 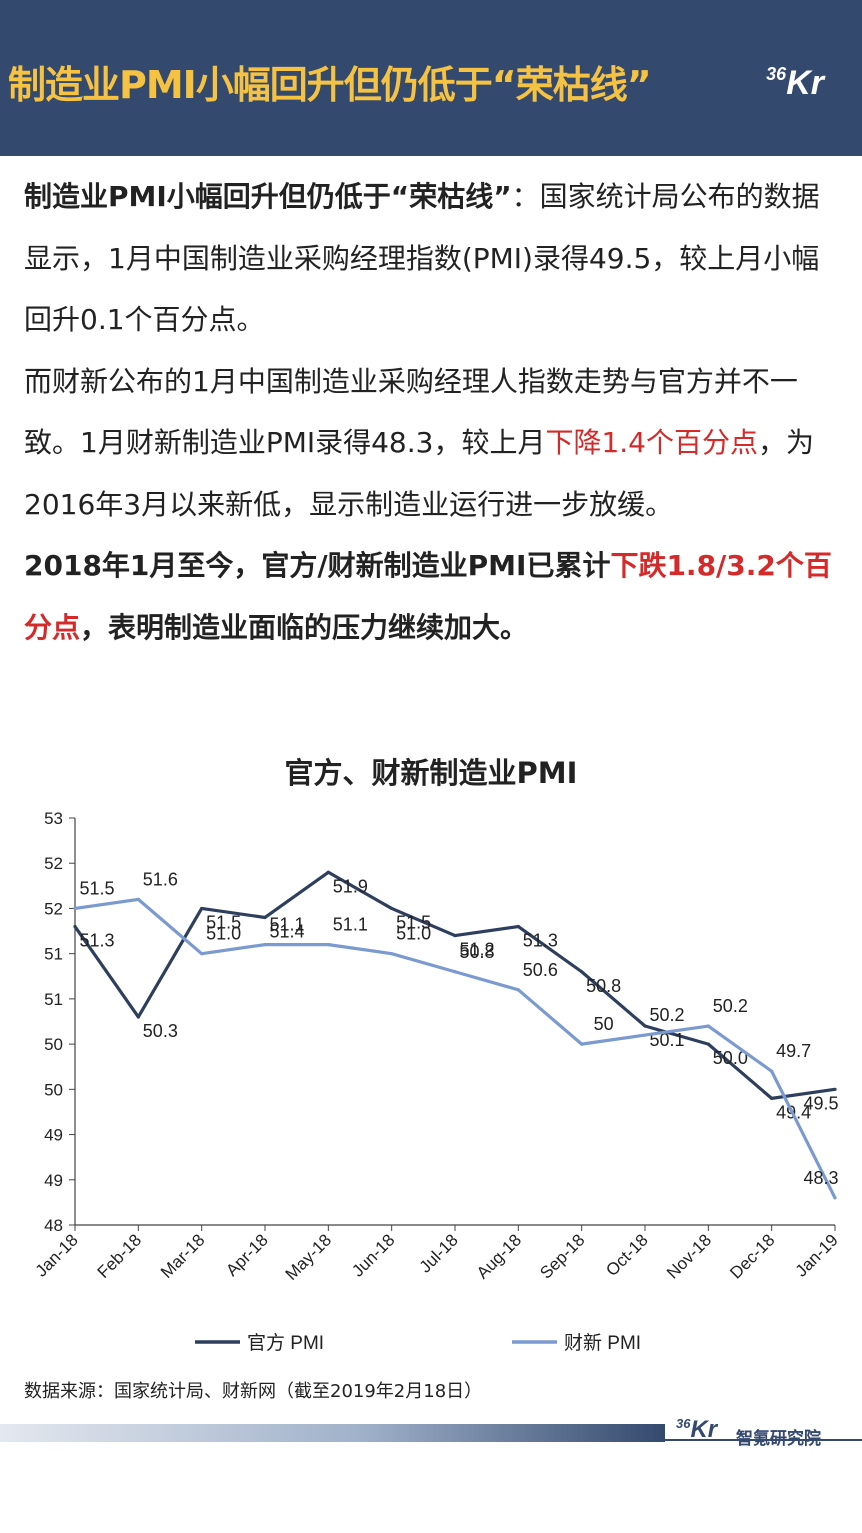 What do you see at coordinates (53, 1225) in the screenshot?
I see `y-tick-label: 48` at bounding box center [53, 1225].